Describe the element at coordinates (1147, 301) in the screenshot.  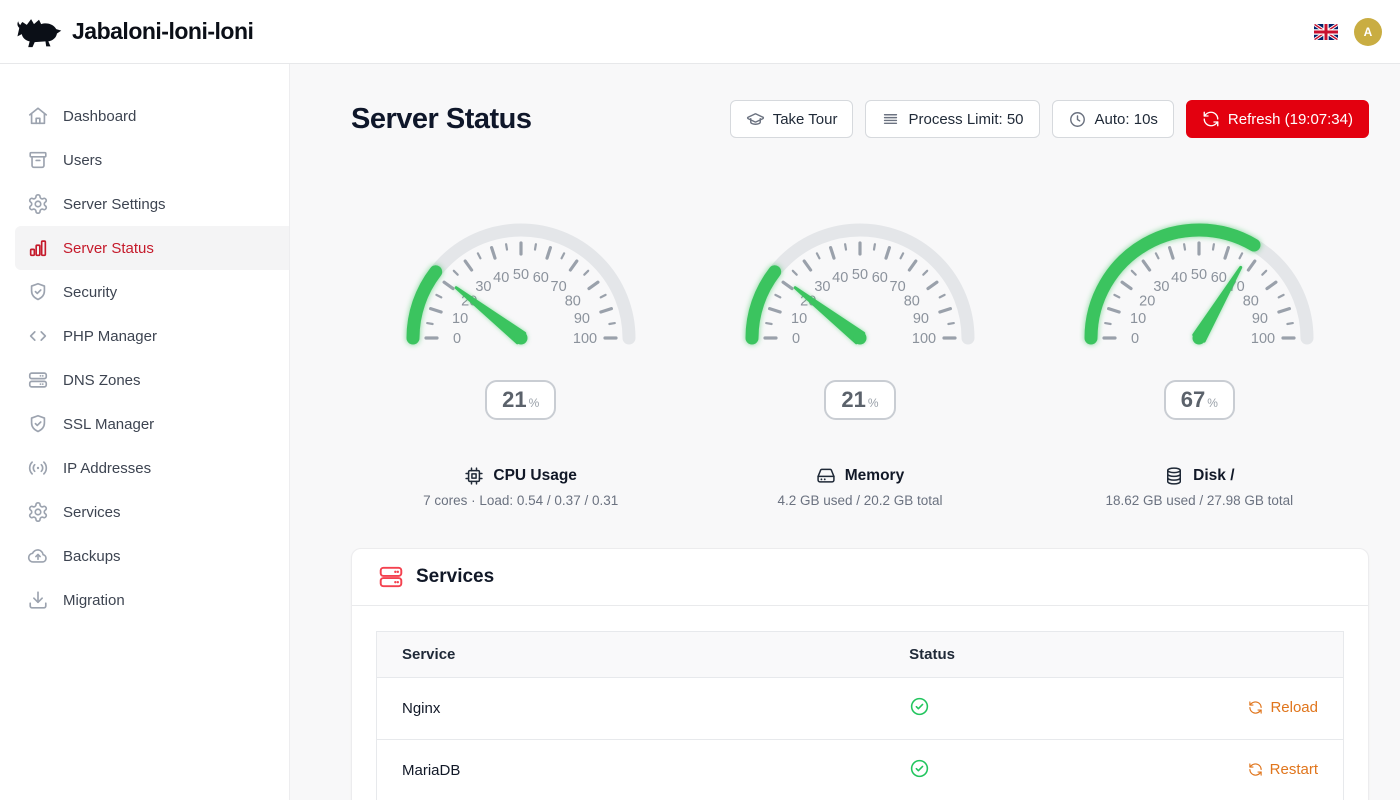
I see `svg-text: 20` at that location.